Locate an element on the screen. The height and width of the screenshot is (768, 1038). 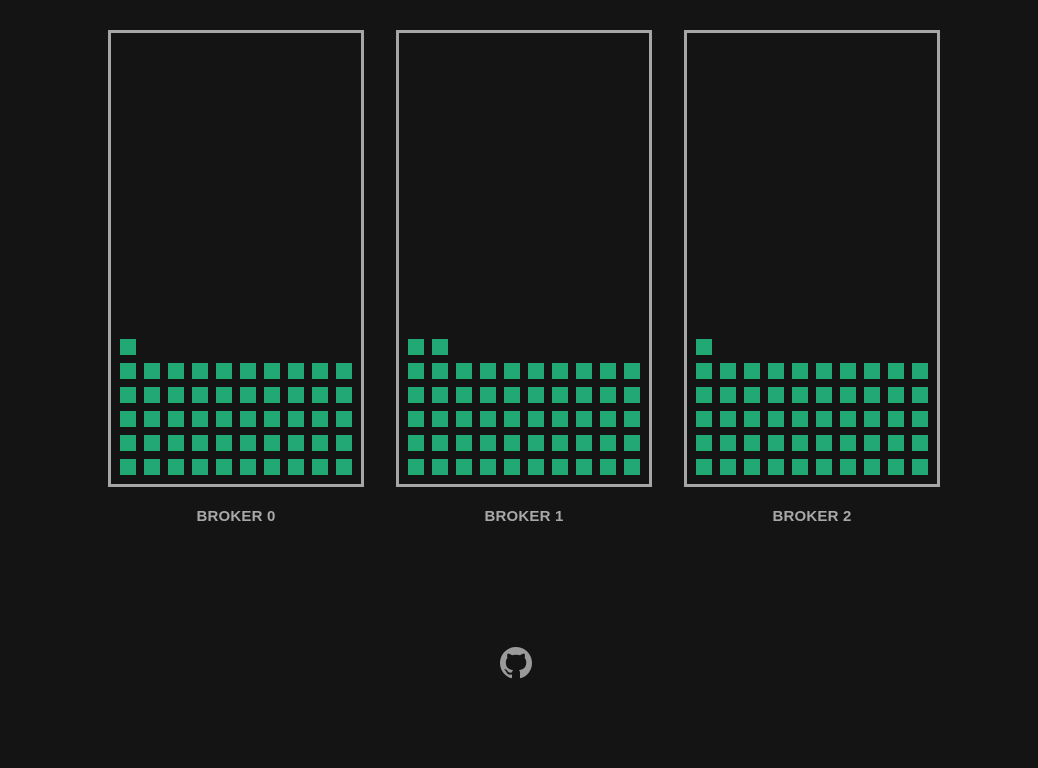
github-link is located at coordinates (516, 663).